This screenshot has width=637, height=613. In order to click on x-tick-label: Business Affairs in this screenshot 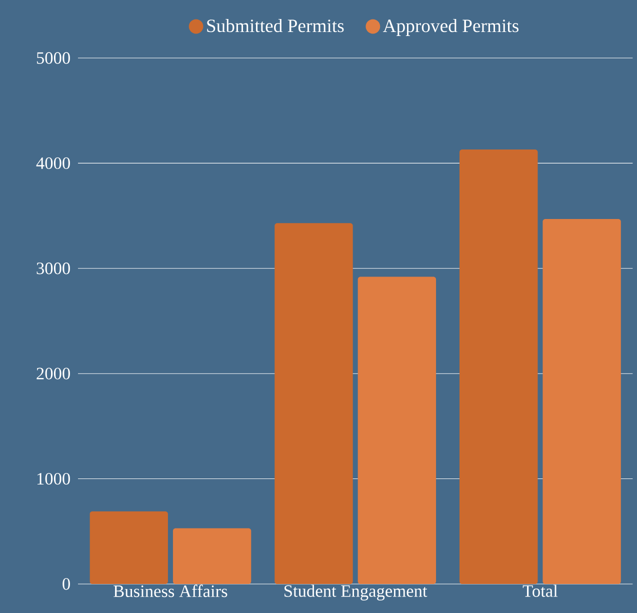, I will do `click(171, 591)`.